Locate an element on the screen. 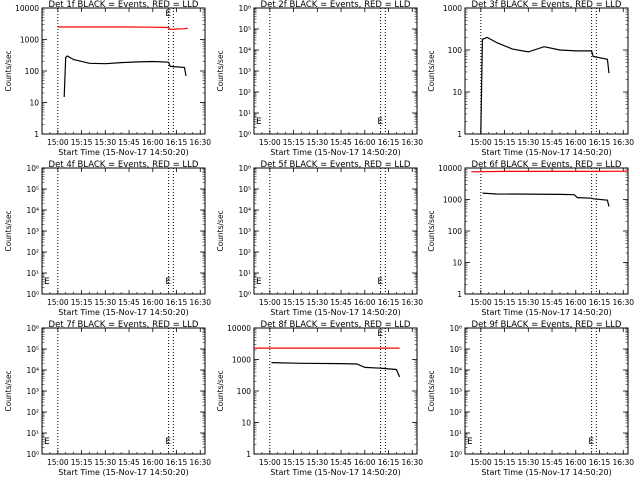 Image resolution: width=640 pixels, height=480 pixels. panel-title: Det 7f BLACK = Events, RED = LLD is located at coordinates (124, 325).